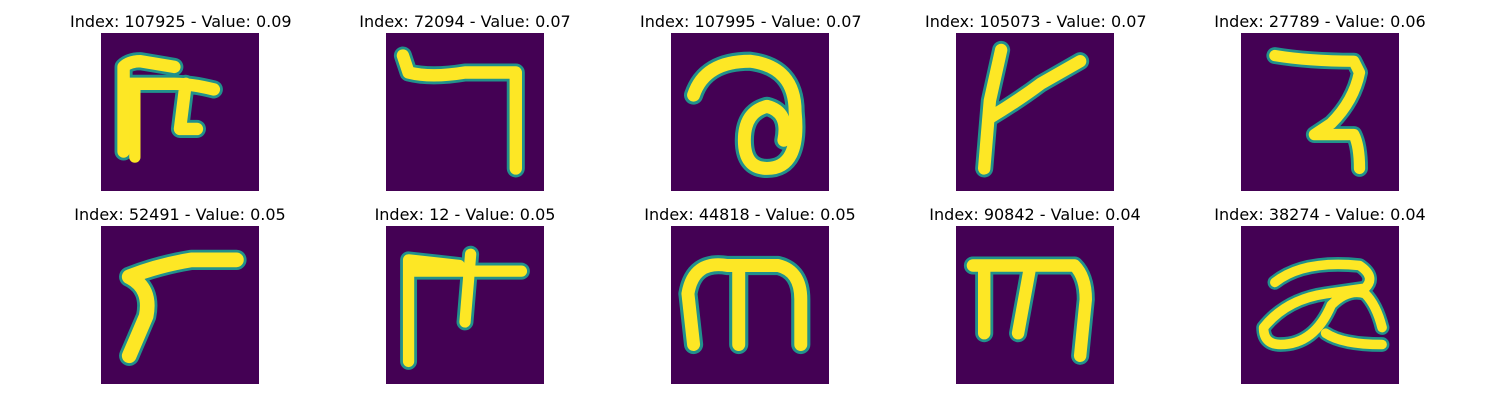  Describe the element at coordinates (181, 21) in the screenshot. I see `image-title: Index: 107925 - Value: 0.09` at that location.